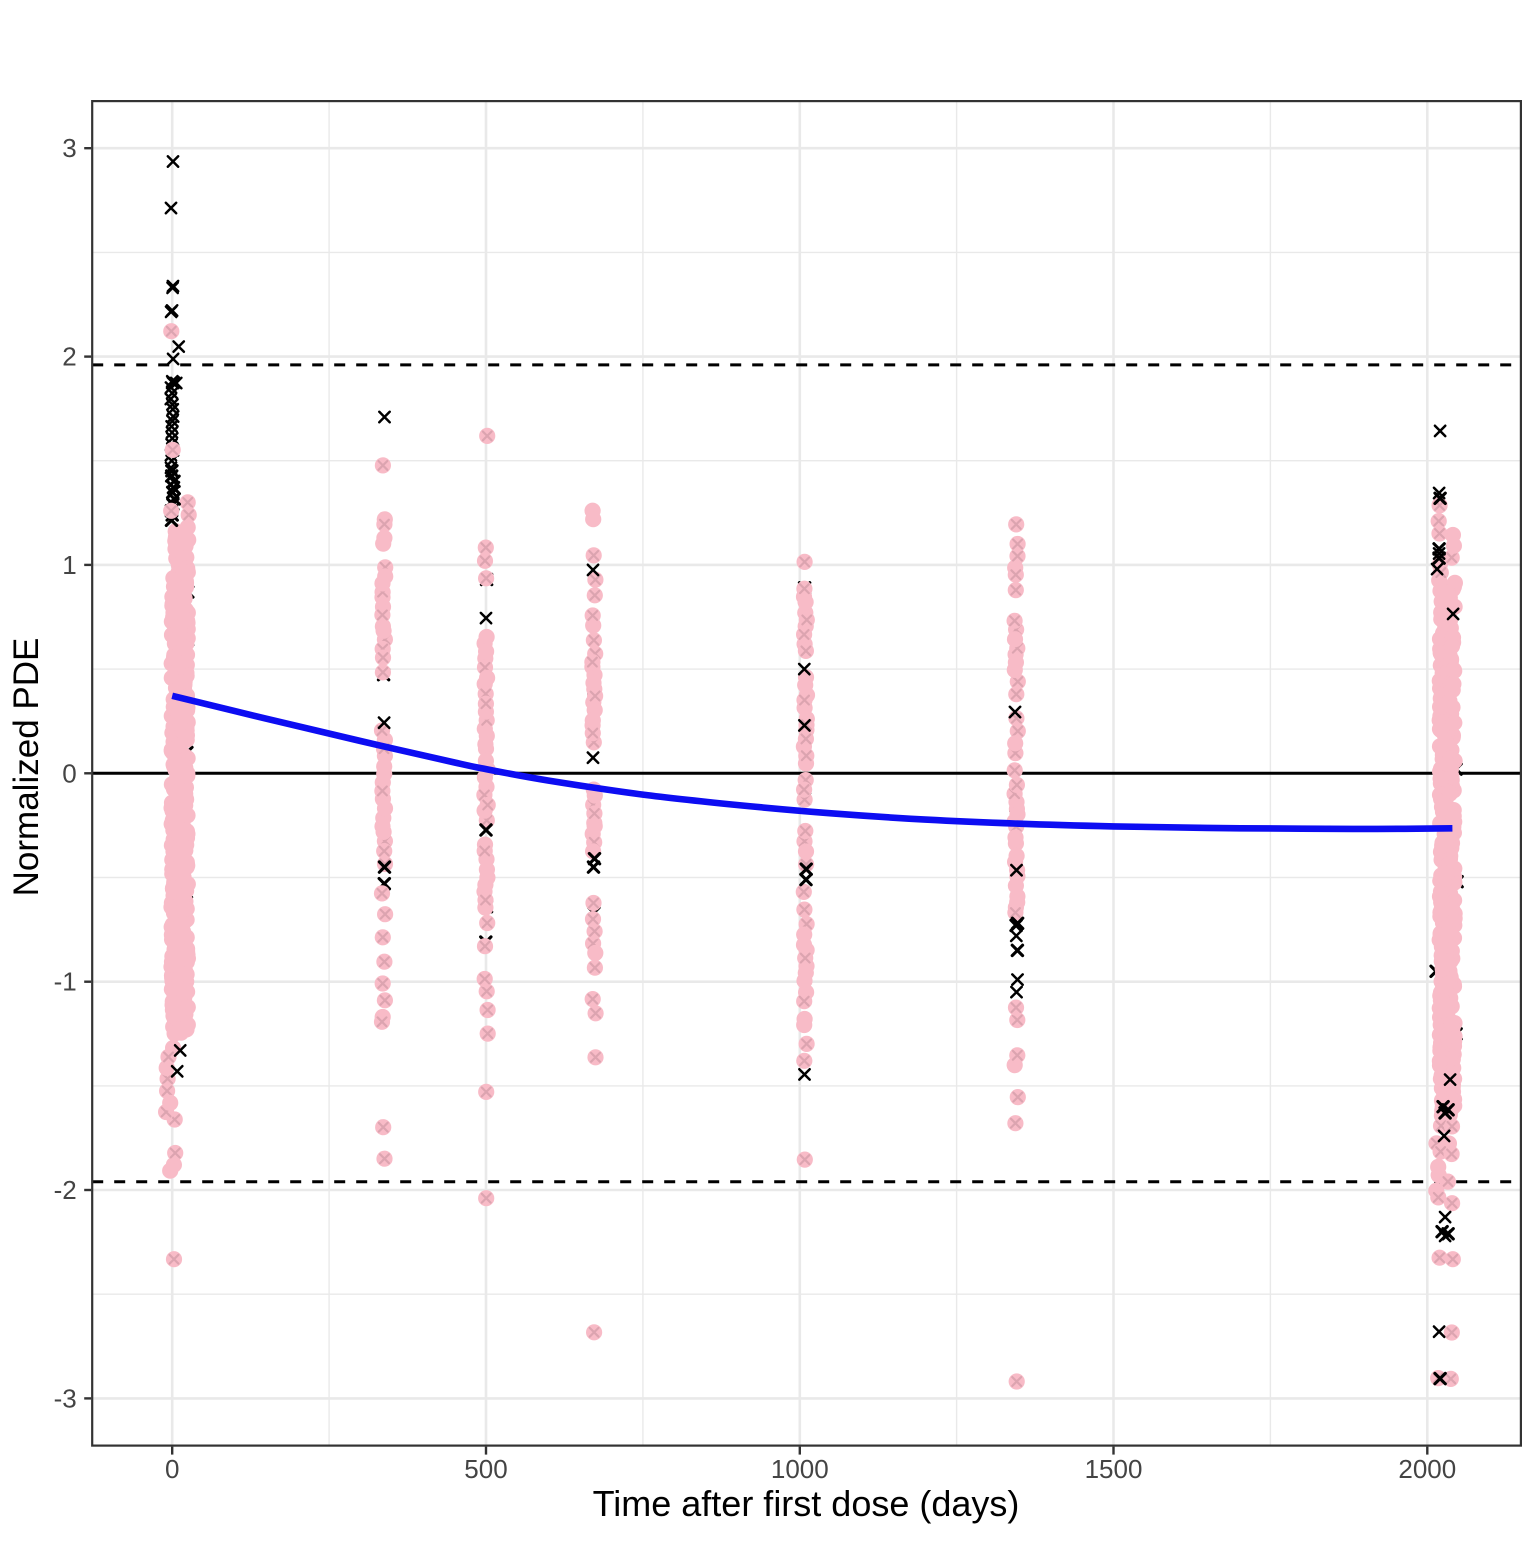 Image resolution: width=1536 pixels, height=1541 pixels. Describe the element at coordinates (806, 1503) in the screenshot. I see `svg-text: Time after first dose (days)` at that location.